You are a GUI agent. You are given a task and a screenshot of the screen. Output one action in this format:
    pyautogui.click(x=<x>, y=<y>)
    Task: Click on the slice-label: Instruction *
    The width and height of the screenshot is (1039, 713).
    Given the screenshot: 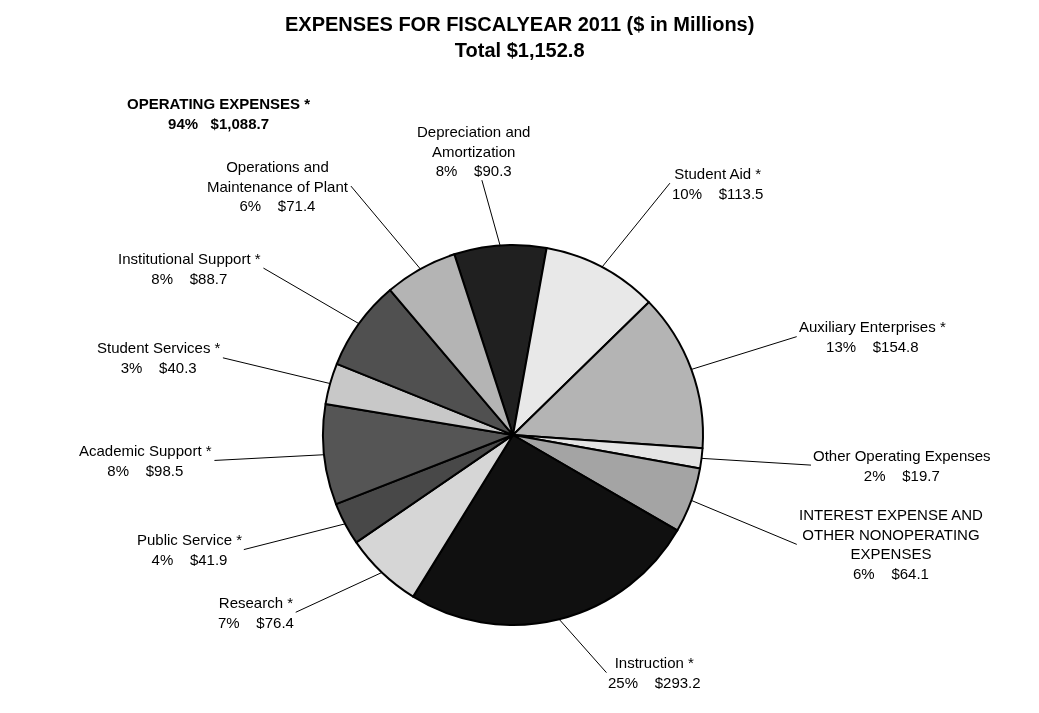 What is the action you would take?
    pyautogui.click(x=654, y=662)
    